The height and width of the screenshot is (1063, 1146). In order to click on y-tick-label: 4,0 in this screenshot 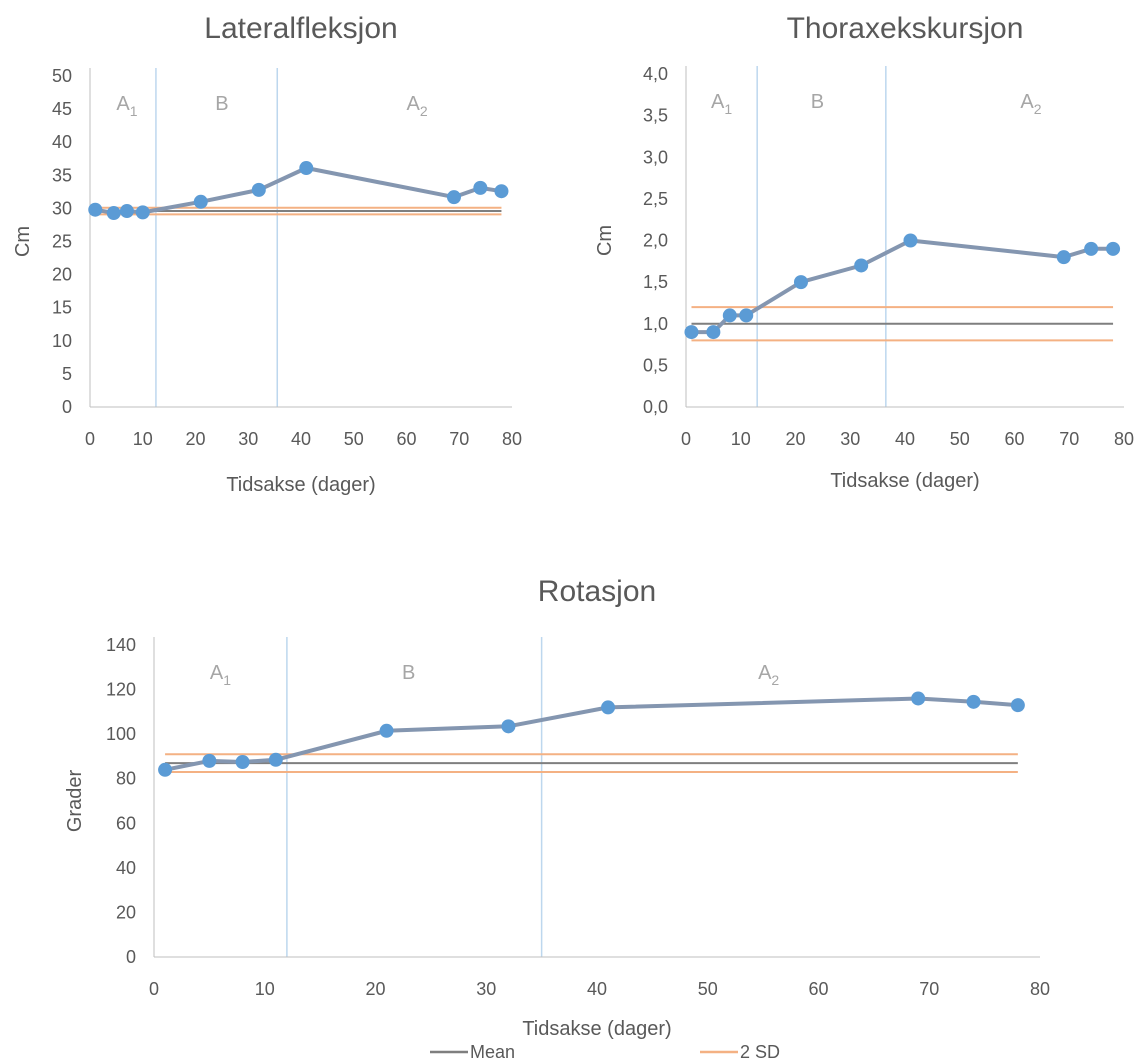, I will do `click(655, 74)`.